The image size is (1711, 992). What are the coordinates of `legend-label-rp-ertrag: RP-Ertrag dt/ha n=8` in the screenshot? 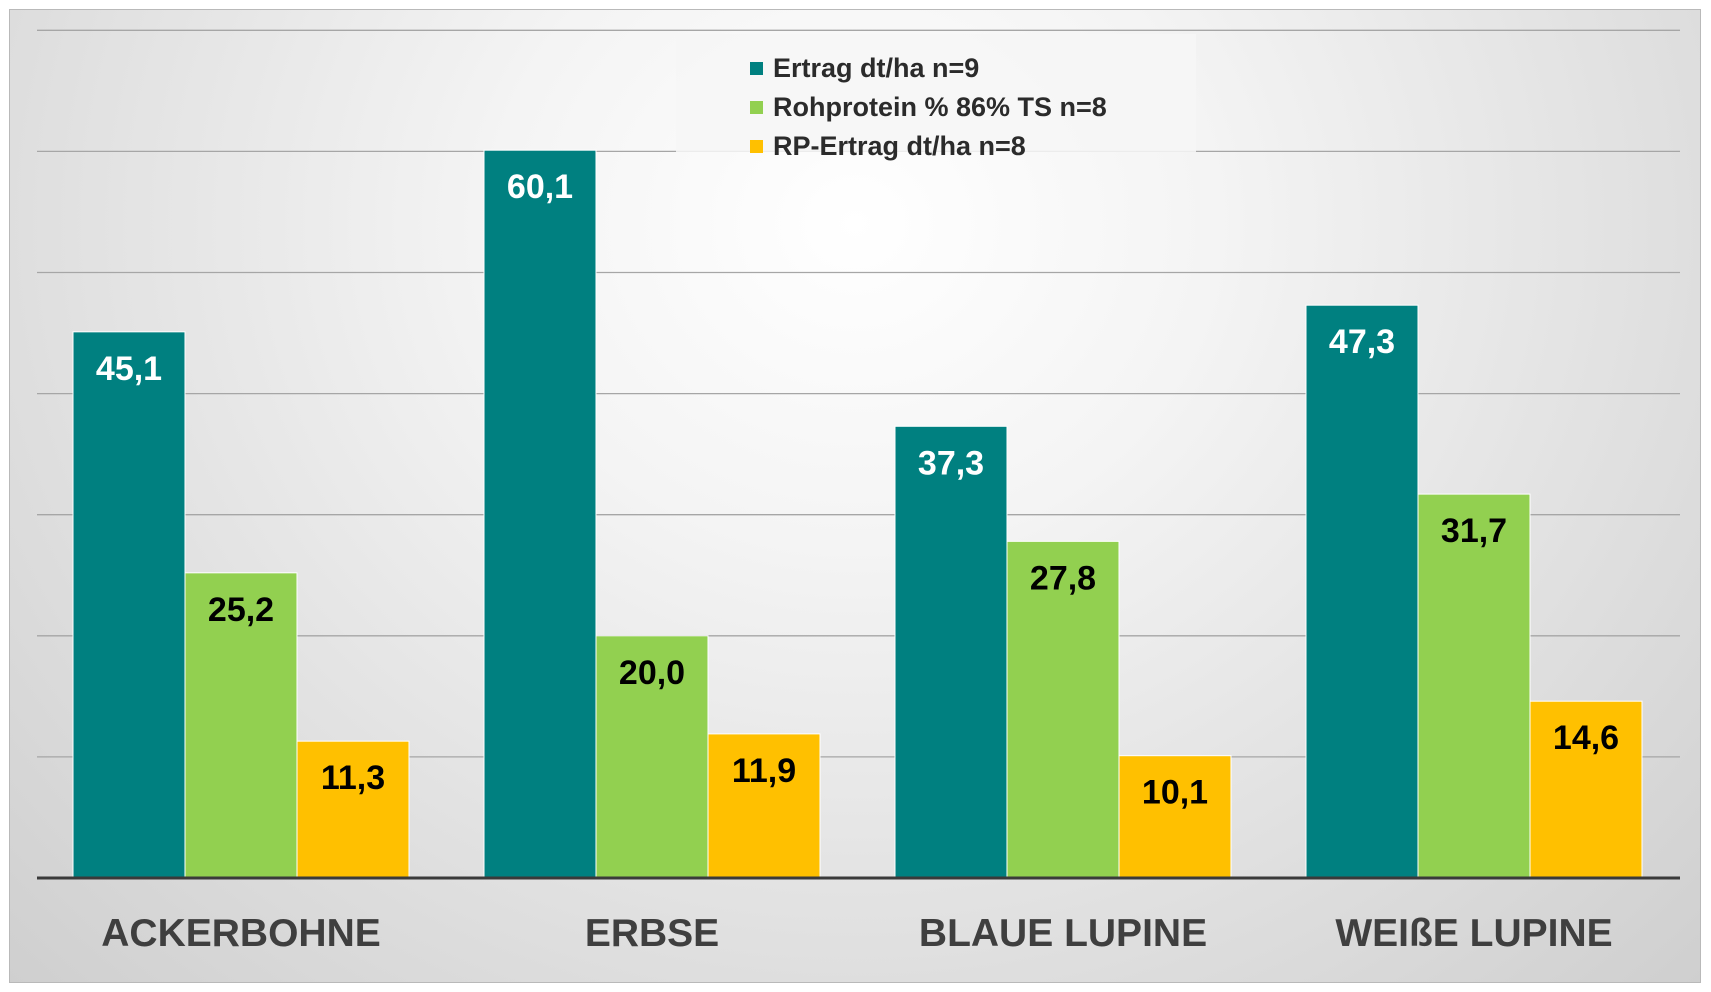 It's located at (899, 145).